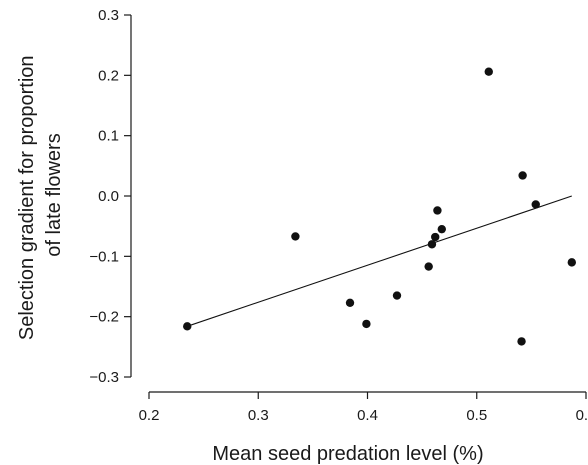 Image resolution: width=588 pixels, height=465 pixels. I want to click on y-tick-label: 0.3, so click(108, 15).